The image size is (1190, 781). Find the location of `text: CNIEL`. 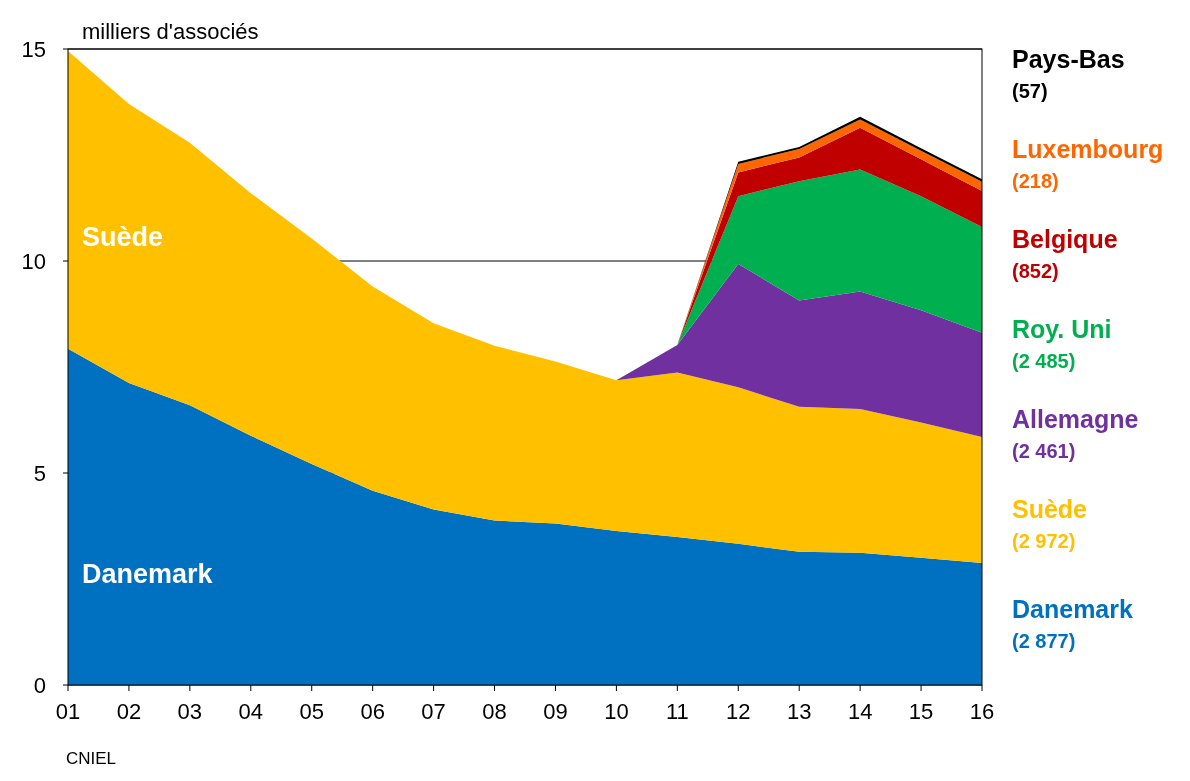

text: CNIEL is located at coordinates (91, 758).